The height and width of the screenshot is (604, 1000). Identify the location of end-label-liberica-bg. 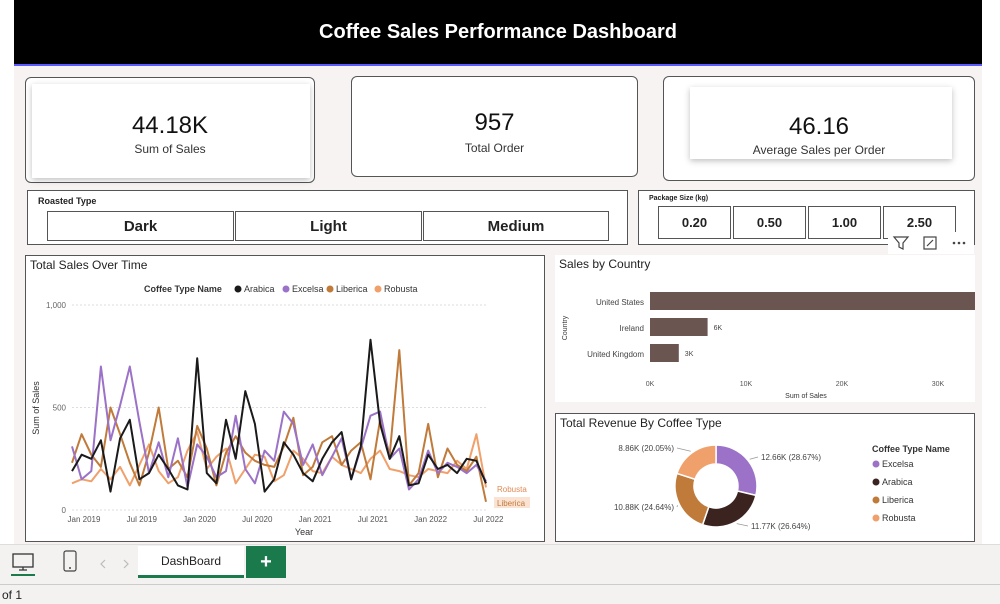
(512, 502).